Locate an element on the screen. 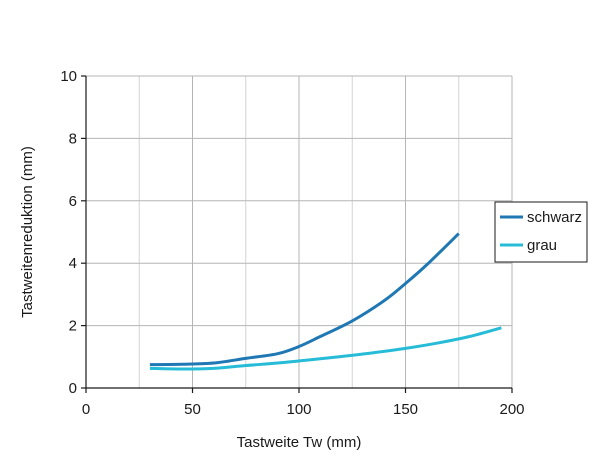  legend: schwarz grau is located at coordinates (541, 232).